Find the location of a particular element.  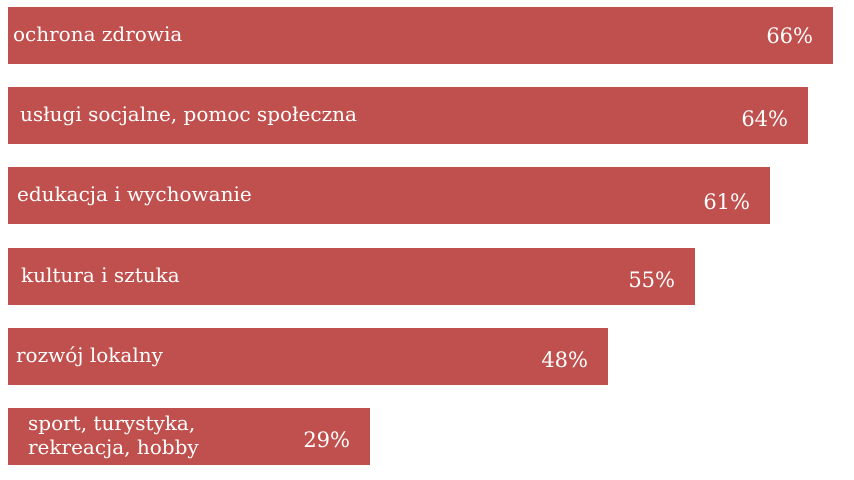

value-label: 29% is located at coordinates (326, 439).